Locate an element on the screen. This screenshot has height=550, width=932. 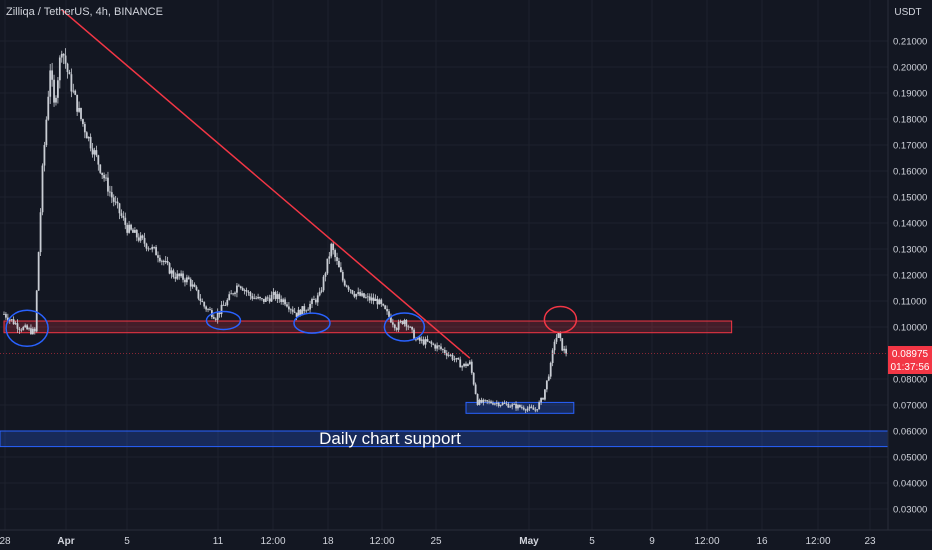
last-price-badge-bg is located at coordinates (910, 360).